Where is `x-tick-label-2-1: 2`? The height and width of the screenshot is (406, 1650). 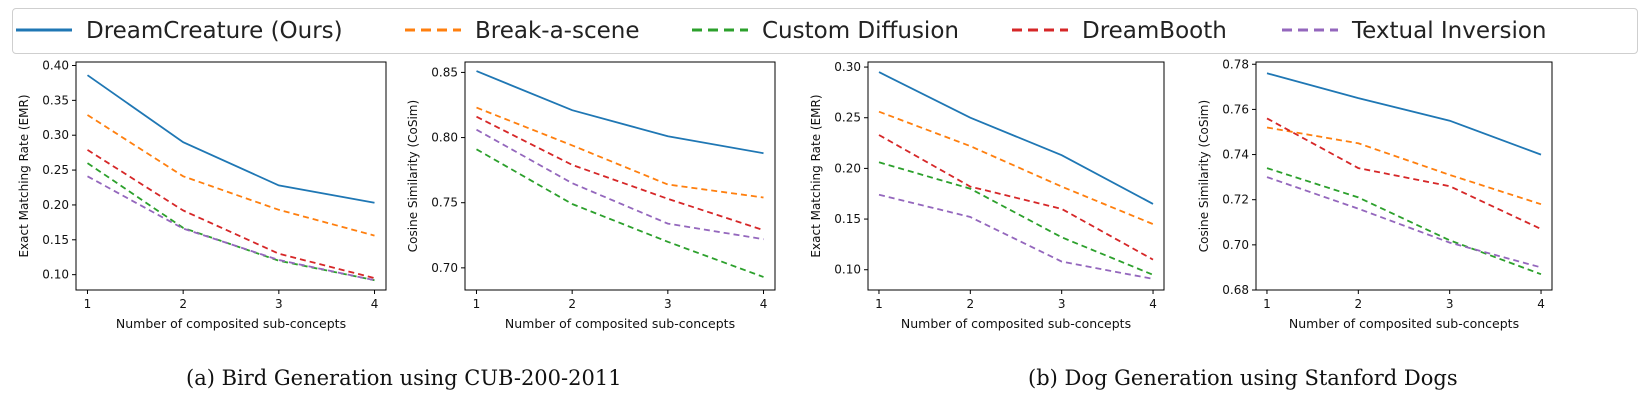
x-tick-label-2-1: 2 is located at coordinates (971, 304).